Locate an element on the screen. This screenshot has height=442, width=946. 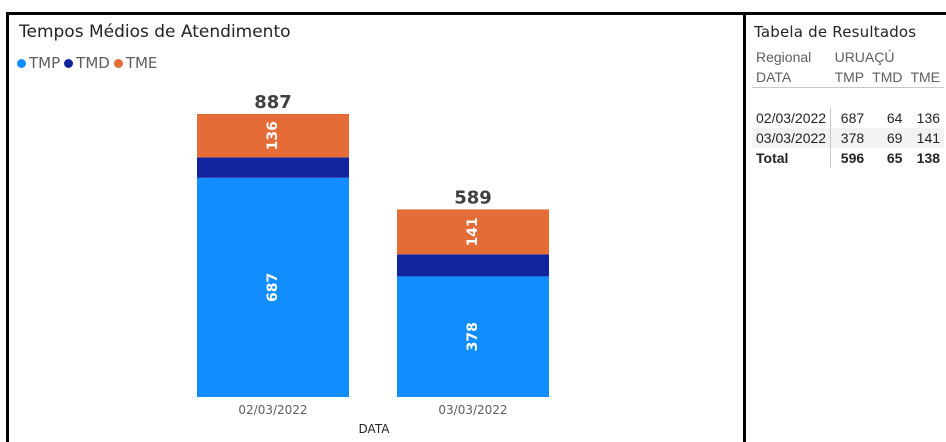
table-header-regional: Regional URUAÇÚ is located at coordinates (848, 57).